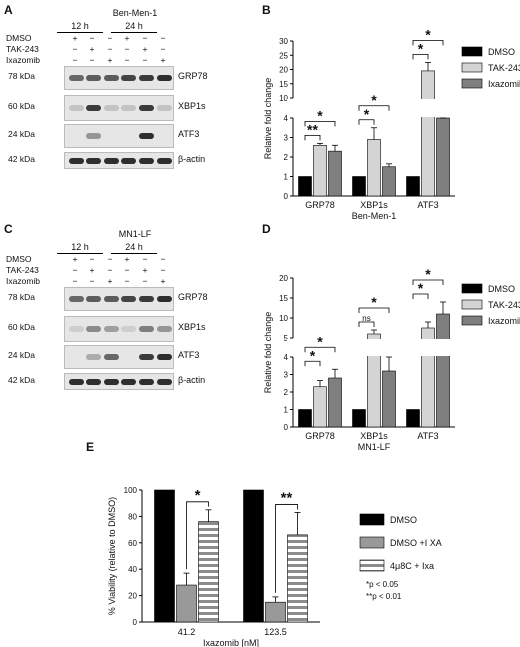  Describe the element at coordinates (187, 632) in the screenshot. I see `chart-e-category-label: 41.2` at that location.